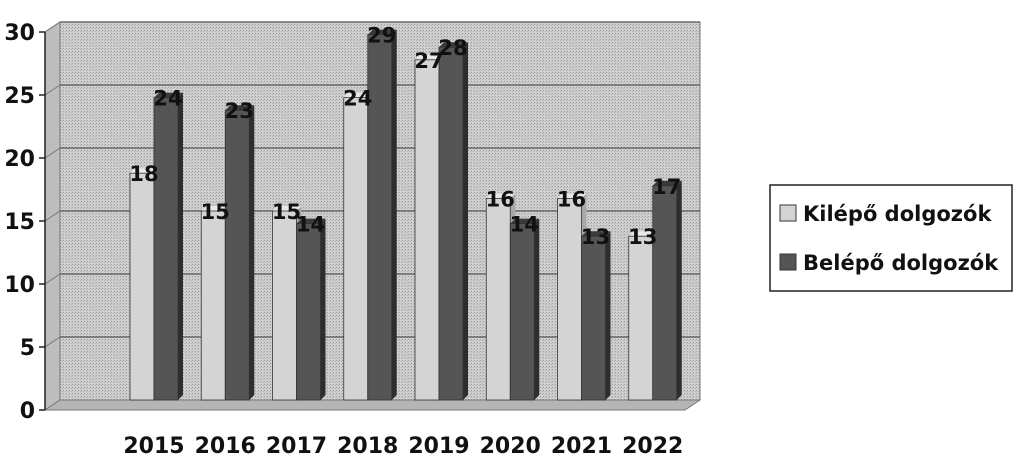  I want to click on x-tick-label: 2022, so click(652, 446).